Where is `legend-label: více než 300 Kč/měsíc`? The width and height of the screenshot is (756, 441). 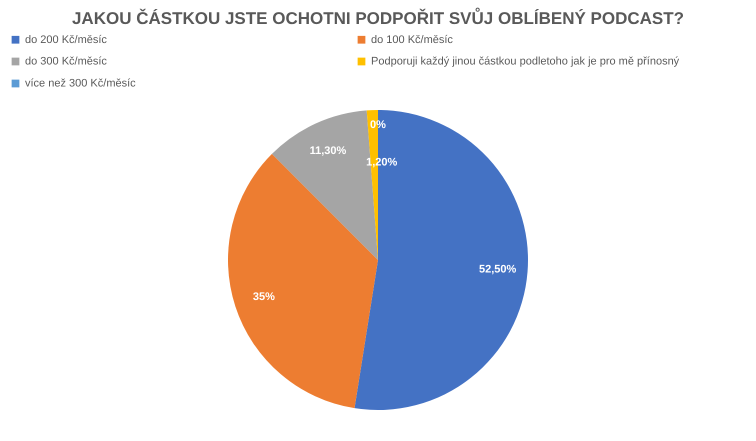 legend-label: více než 300 Kč/měsíc is located at coordinates (80, 84).